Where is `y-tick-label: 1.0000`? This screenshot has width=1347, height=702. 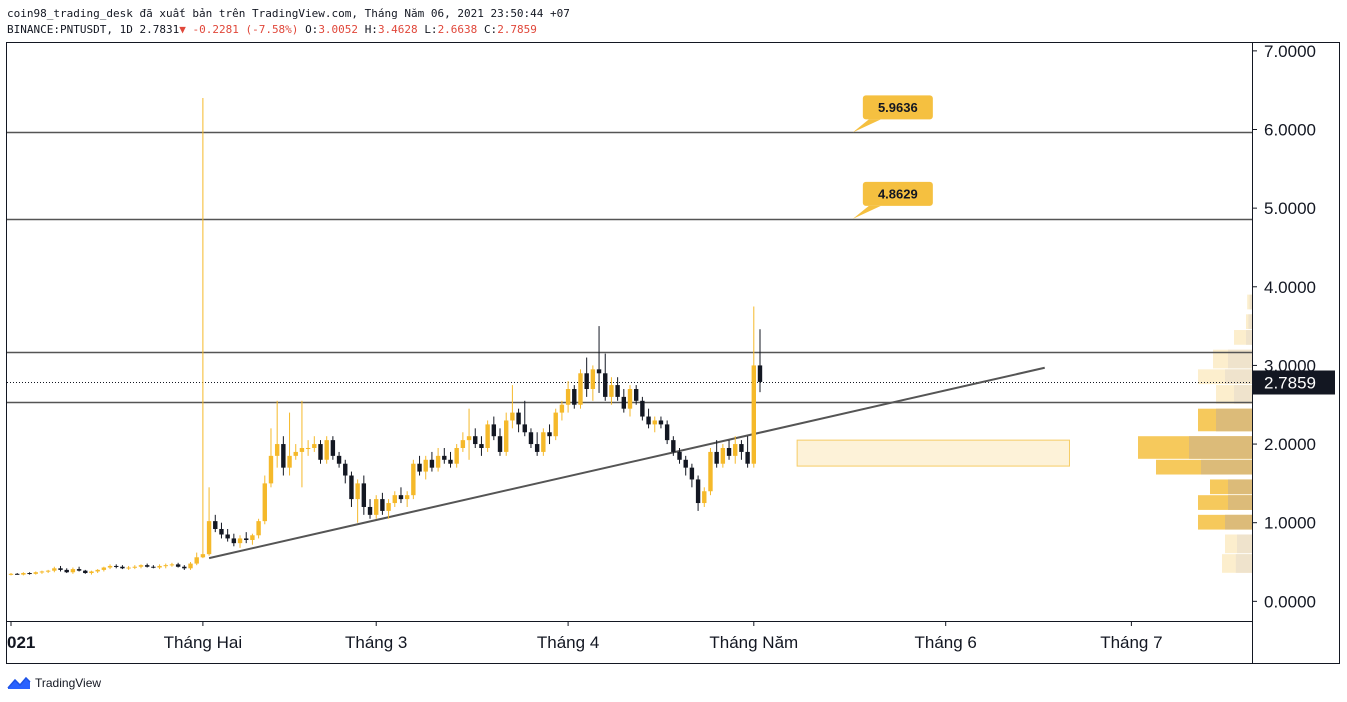 y-tick-label: 1.0000 is located at coordinates (1290, 523).